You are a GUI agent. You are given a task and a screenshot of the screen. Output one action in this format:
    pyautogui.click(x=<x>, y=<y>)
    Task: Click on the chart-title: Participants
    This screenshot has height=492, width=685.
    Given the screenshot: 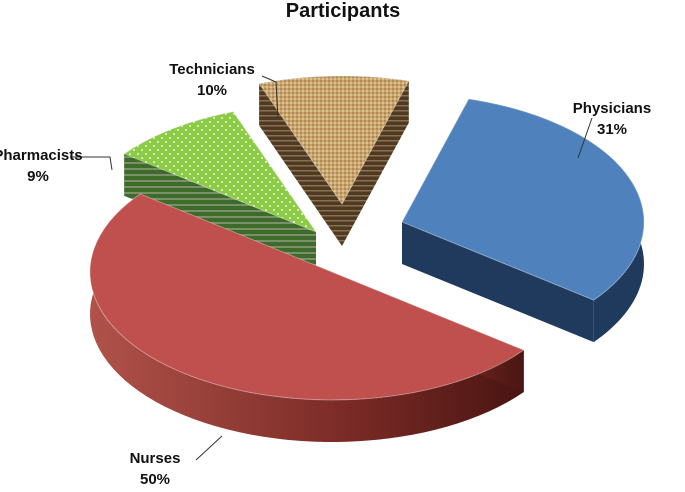 What is the action you would take?
    pyautogui.click(x=343, y=11)
    